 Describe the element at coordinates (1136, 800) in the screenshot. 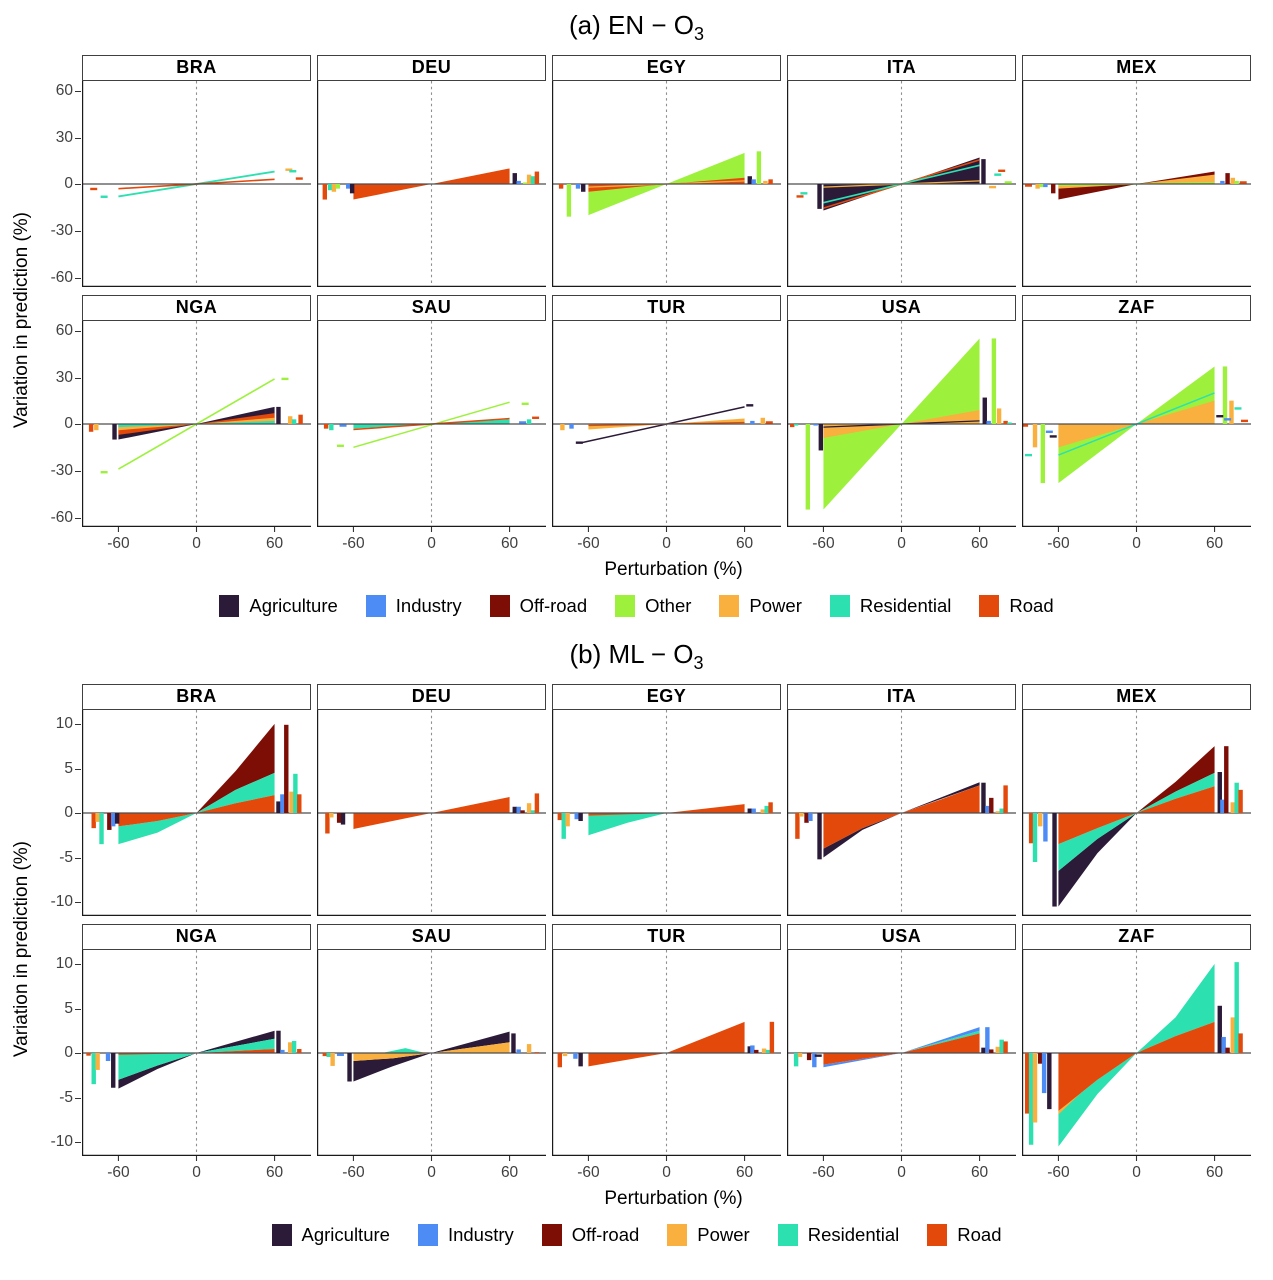

I see `facet-MEX: MEX` at that location.